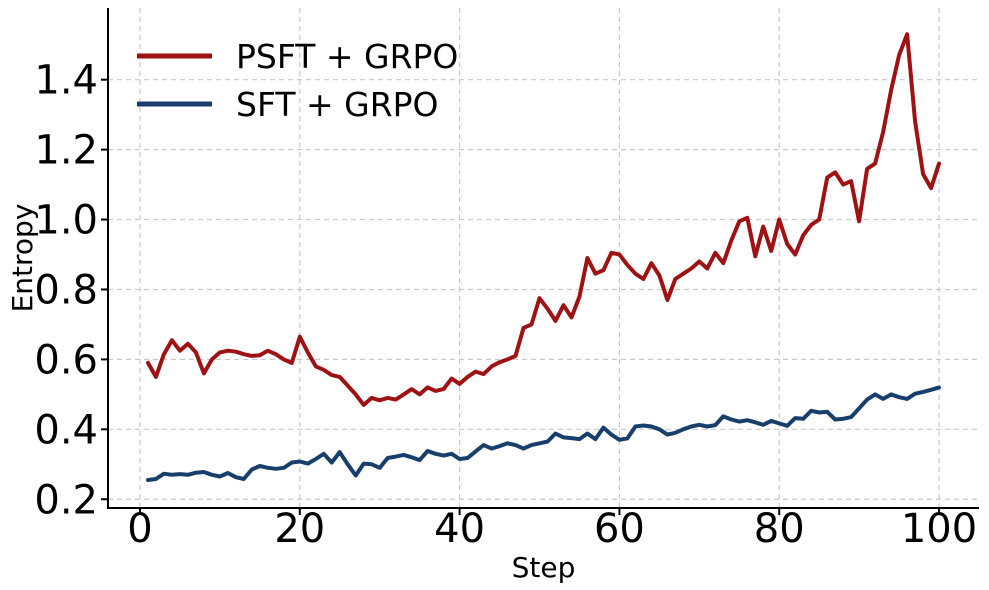 This screenshot has height=590, width=989. Describe the element at coordinates (66, 151) in the screenshot. I see `y-tick-label: 1.2` at that location.